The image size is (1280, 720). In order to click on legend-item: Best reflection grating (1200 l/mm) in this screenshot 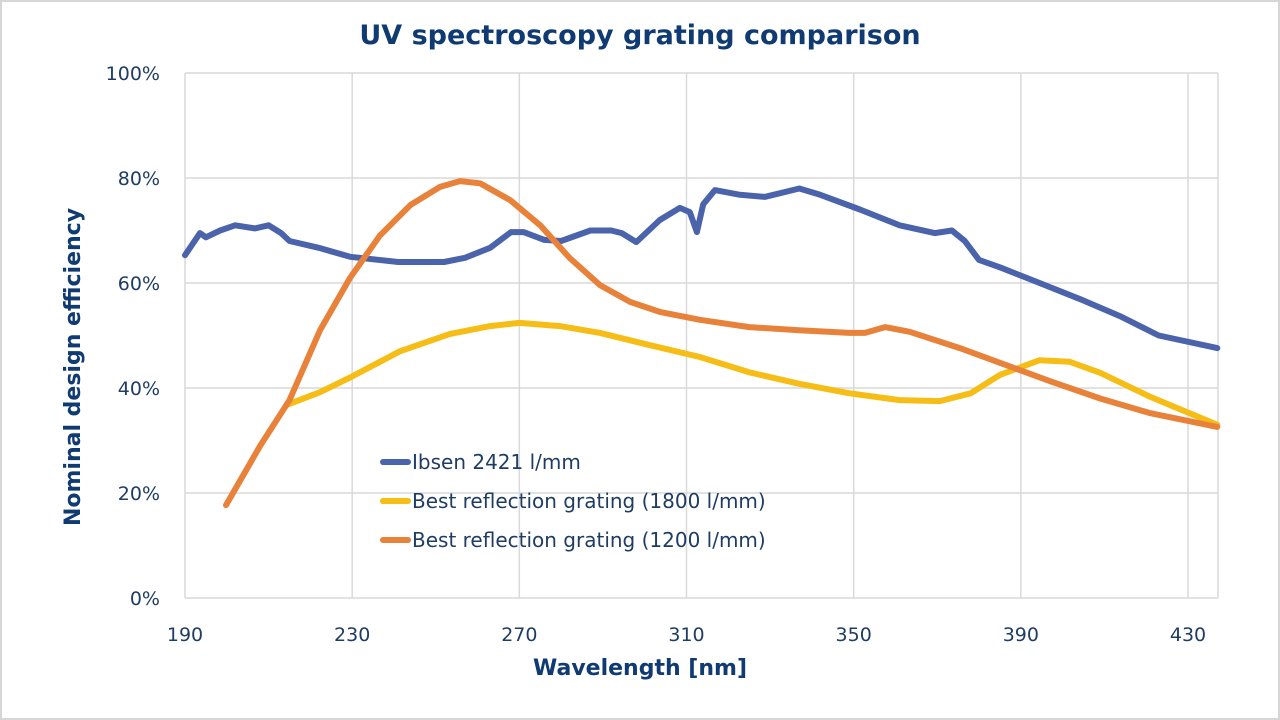, I will do `click(573, 540)`.